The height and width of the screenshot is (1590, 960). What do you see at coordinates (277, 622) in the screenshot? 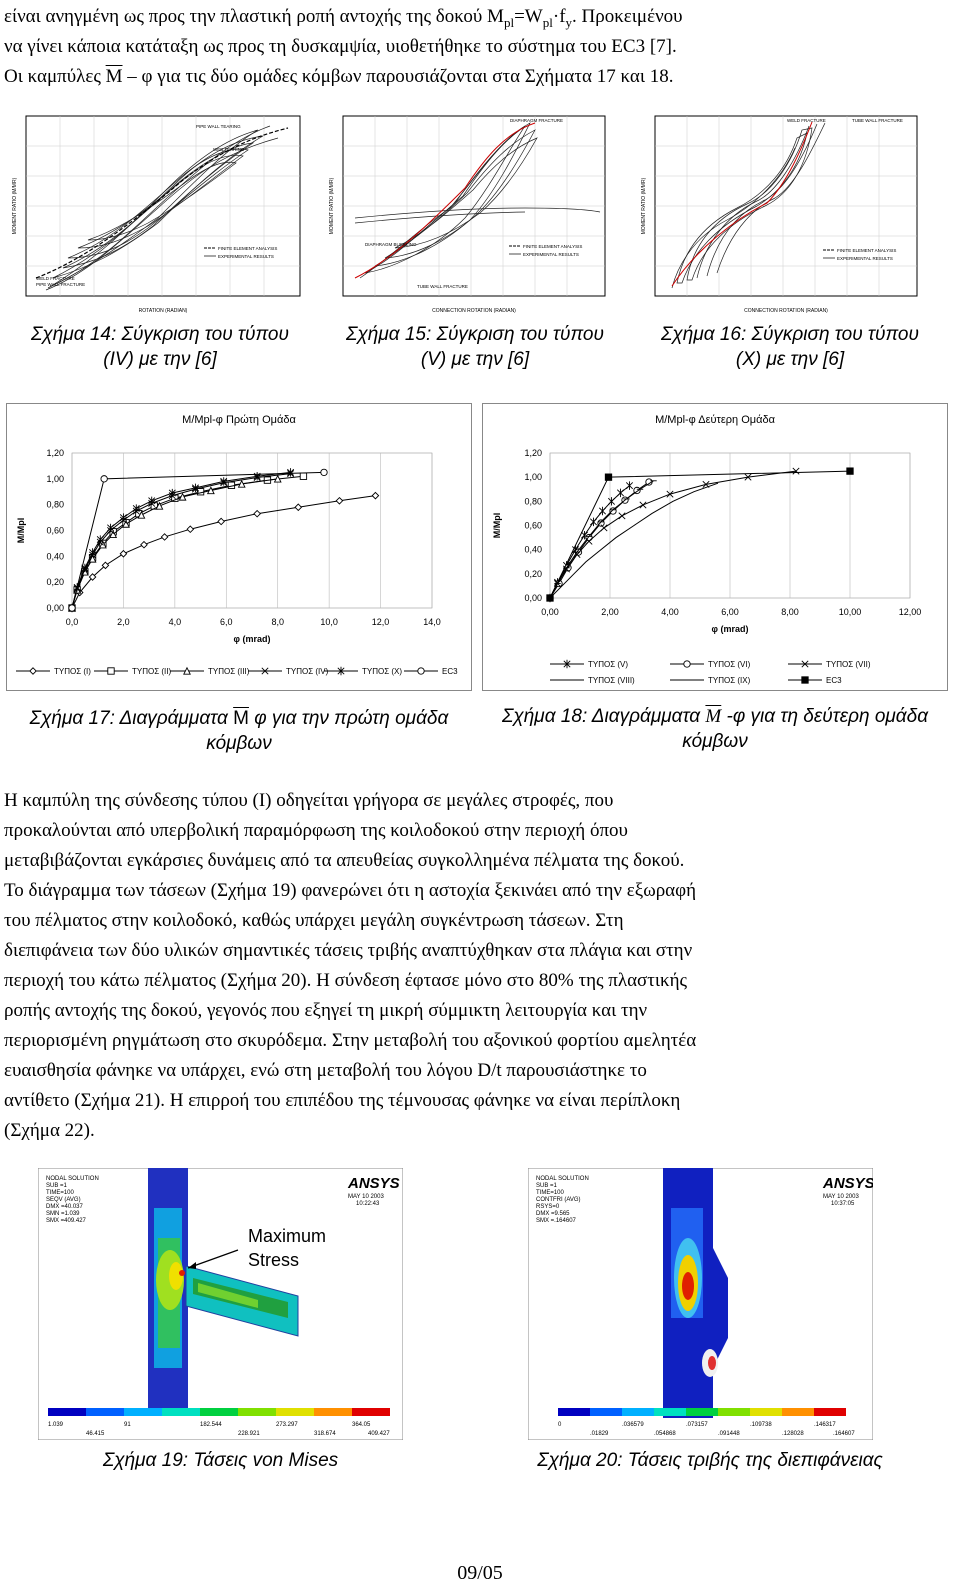
I see `x-tick-label: 8,0` at bounding box center [277, 622].